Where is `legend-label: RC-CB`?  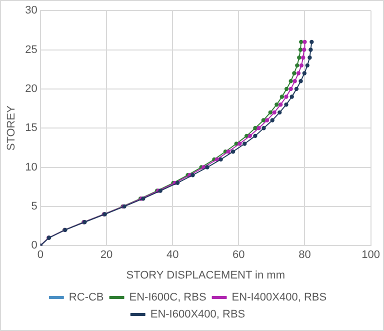 legend-label: RC-CB is located at coordinates (86, 298).